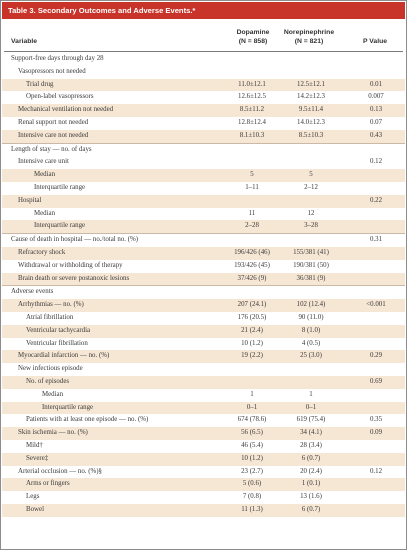 This screenshot has width=407, height=550. I want to click on row-label: Bowel, so click(35, 509).